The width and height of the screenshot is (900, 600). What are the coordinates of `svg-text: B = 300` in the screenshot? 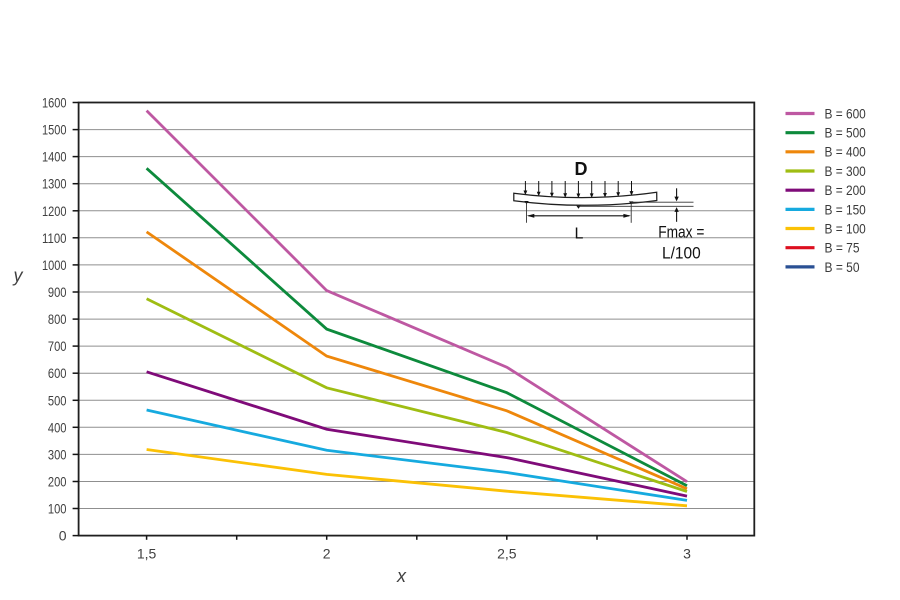 It's located at (845, 171).